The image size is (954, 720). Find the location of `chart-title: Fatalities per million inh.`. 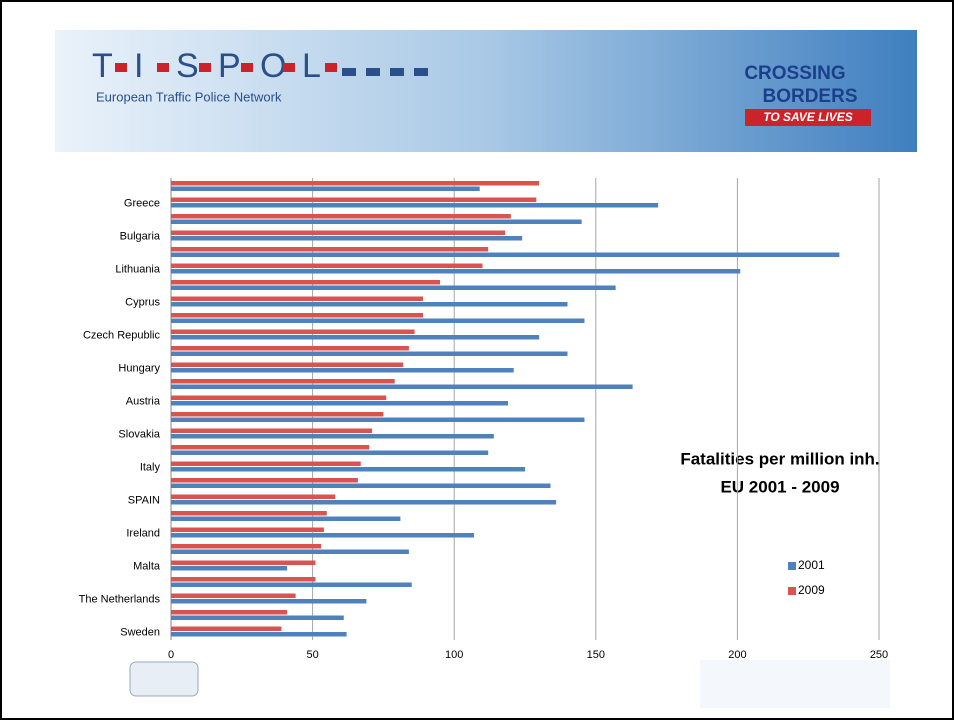

chart-title: Fatalities per million inh. is located at coordinates (779, 458).